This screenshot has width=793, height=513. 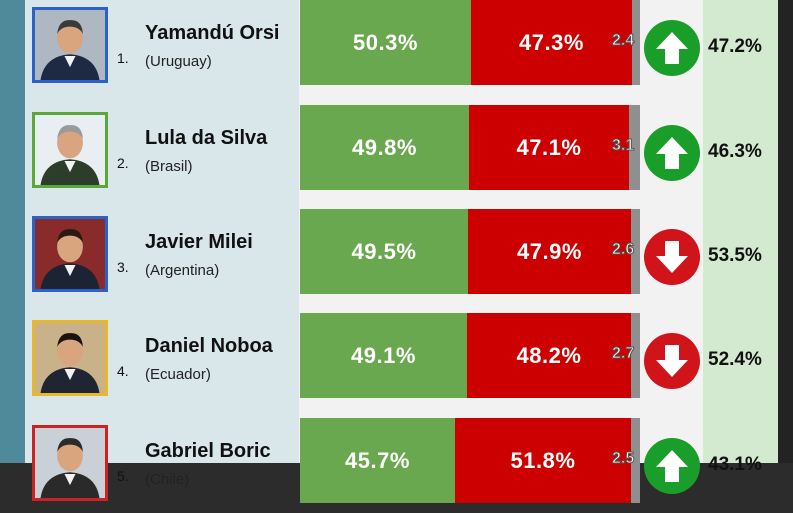 What do you see at coordinates (385, 42) in the screenshot?
I see `approval-segment: 50.3%` at bounding box center [385, 42].